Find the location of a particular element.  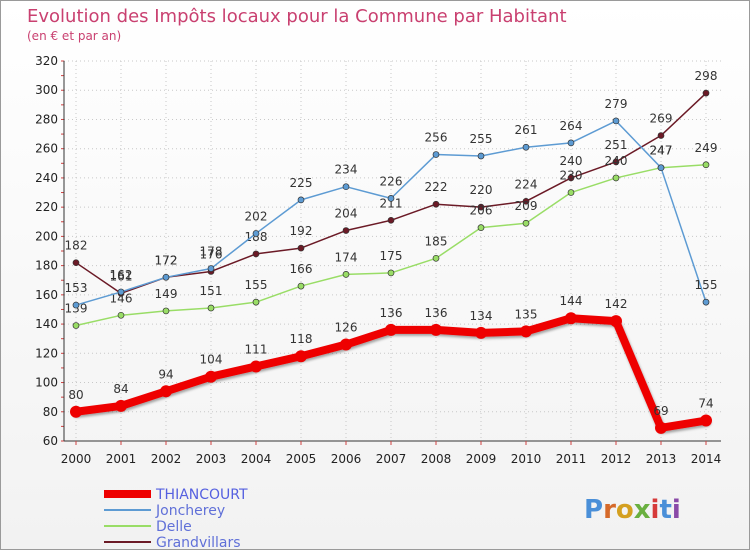

x-tick-label: 2003 is located at coordinates (211, 459).